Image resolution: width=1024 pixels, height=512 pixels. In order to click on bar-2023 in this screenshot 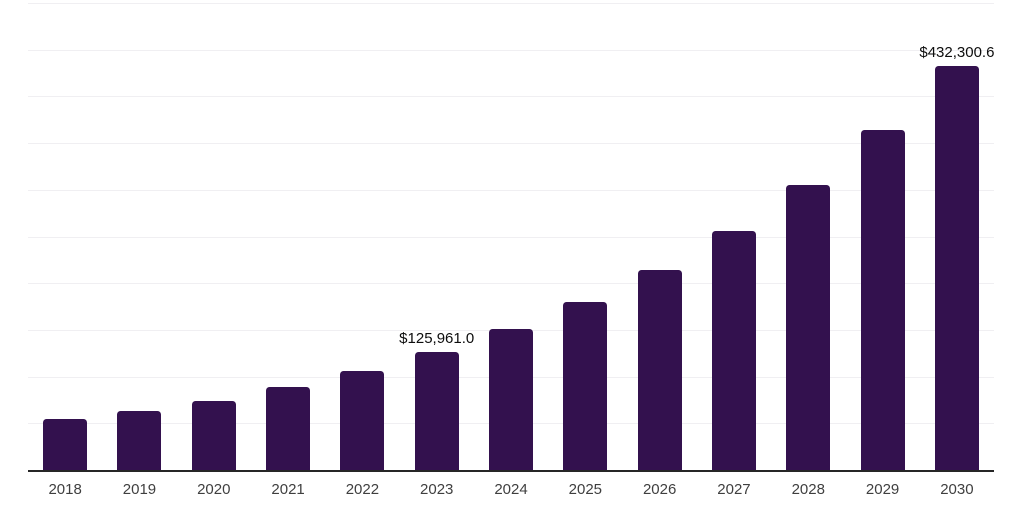, I will do `click(436, 411)`.